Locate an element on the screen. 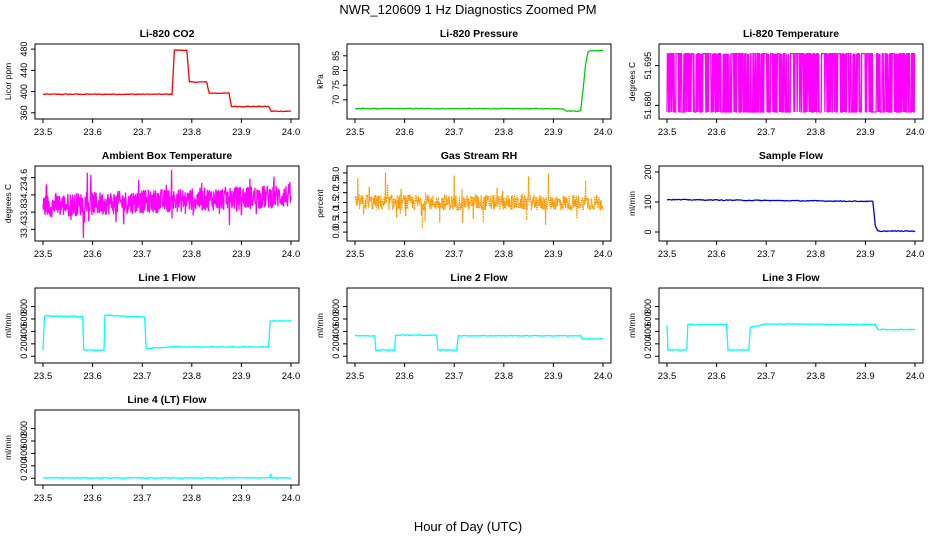 This screenshot has width=936, height=545. y-tick-label: 1.0 is located at coordinates (336, 212).